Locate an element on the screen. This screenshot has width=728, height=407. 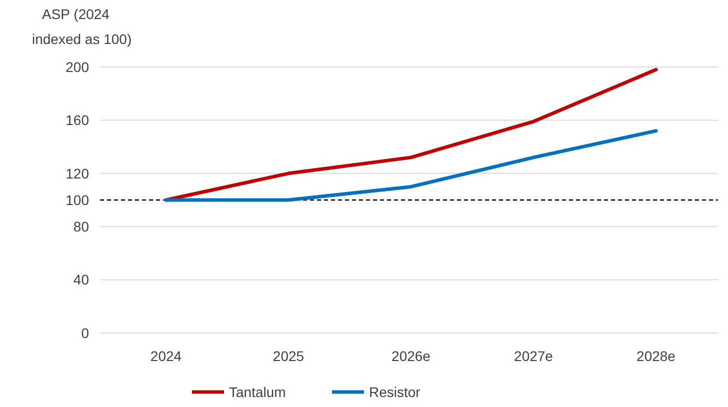
y-tick-label: 100 is located at coordinates (78, 200).